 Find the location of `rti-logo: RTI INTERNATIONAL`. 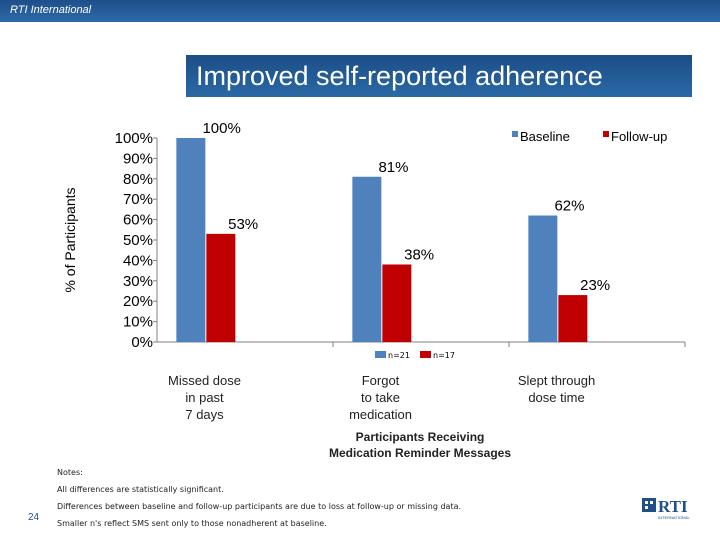

rti-logo: RTI INTERNATIONAL is located at coordinates (666, 508).